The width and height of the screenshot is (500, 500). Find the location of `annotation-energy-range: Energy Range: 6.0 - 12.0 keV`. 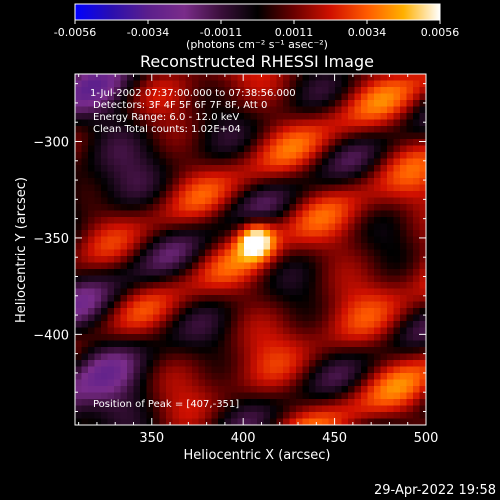

annotation-energy-range: Energy Range: 6.0 - 12.0 keV is located at coordinates (166, 117).